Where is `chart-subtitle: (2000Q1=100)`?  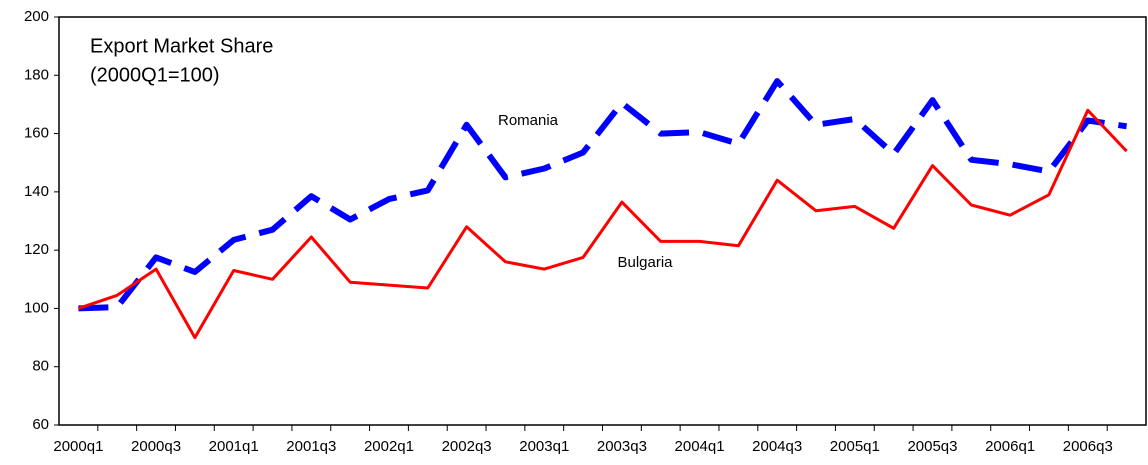 chart-subtitle: (2000Q1=100) is located at coordinates (155, 75).